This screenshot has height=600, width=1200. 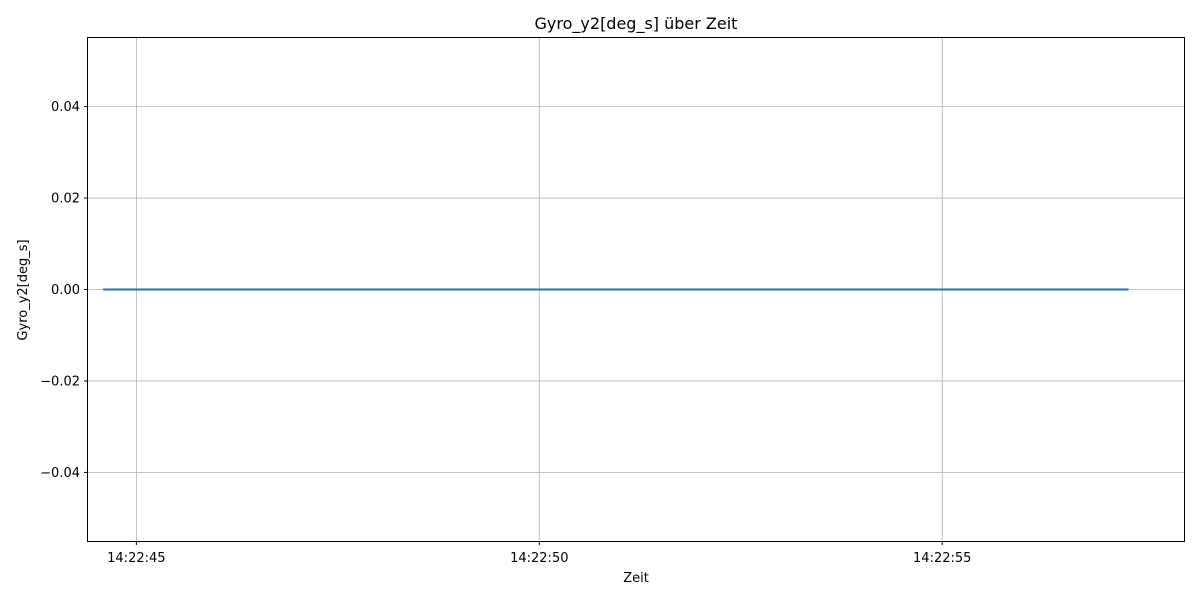 I want to click on x-axis: 14:22:45 14:22:50 14:22:55, so click(x=539, y=553).